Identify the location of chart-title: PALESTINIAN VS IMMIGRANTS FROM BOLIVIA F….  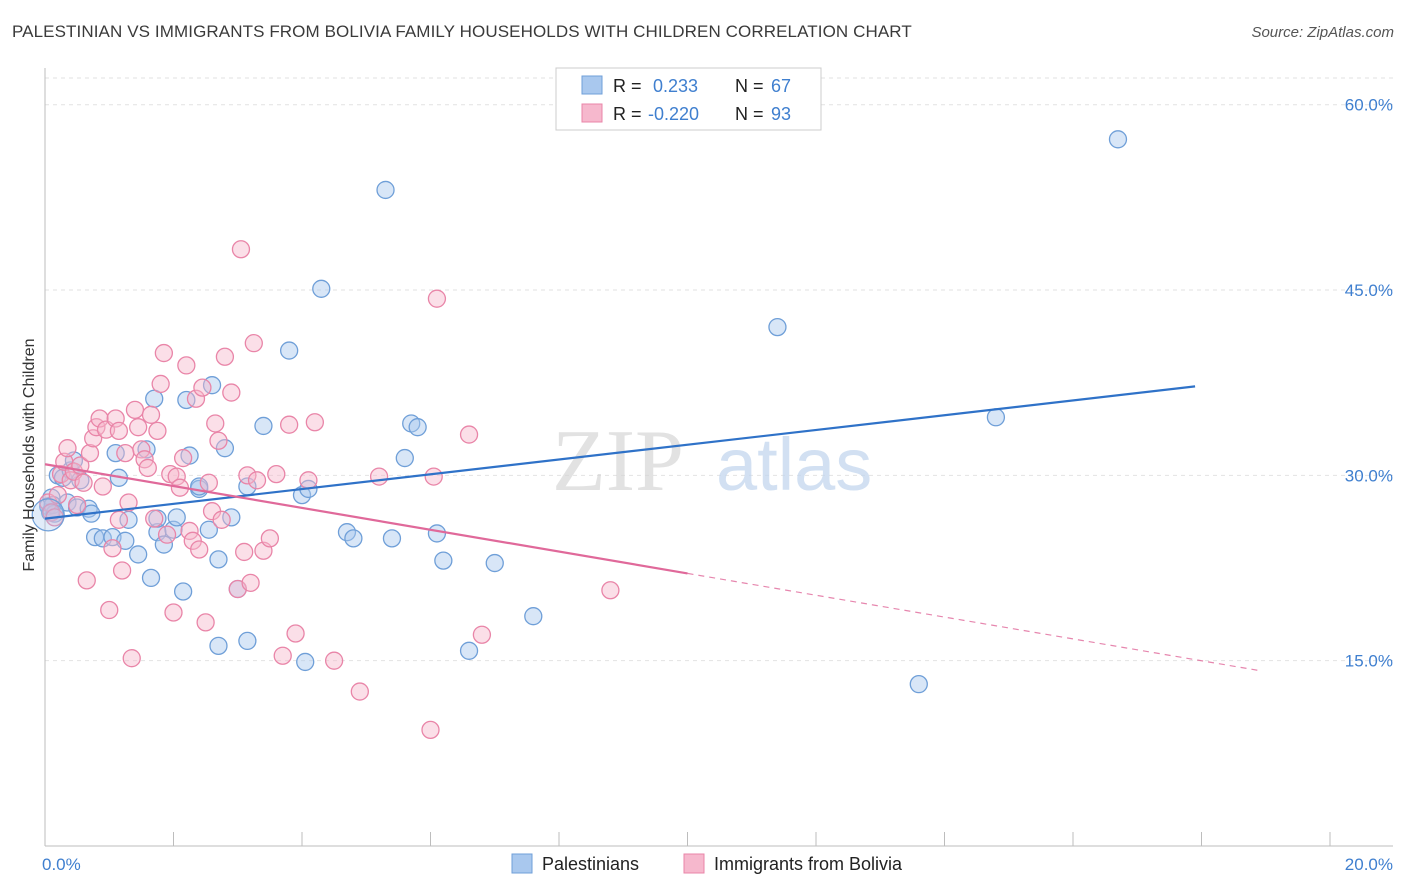
(462, 31).